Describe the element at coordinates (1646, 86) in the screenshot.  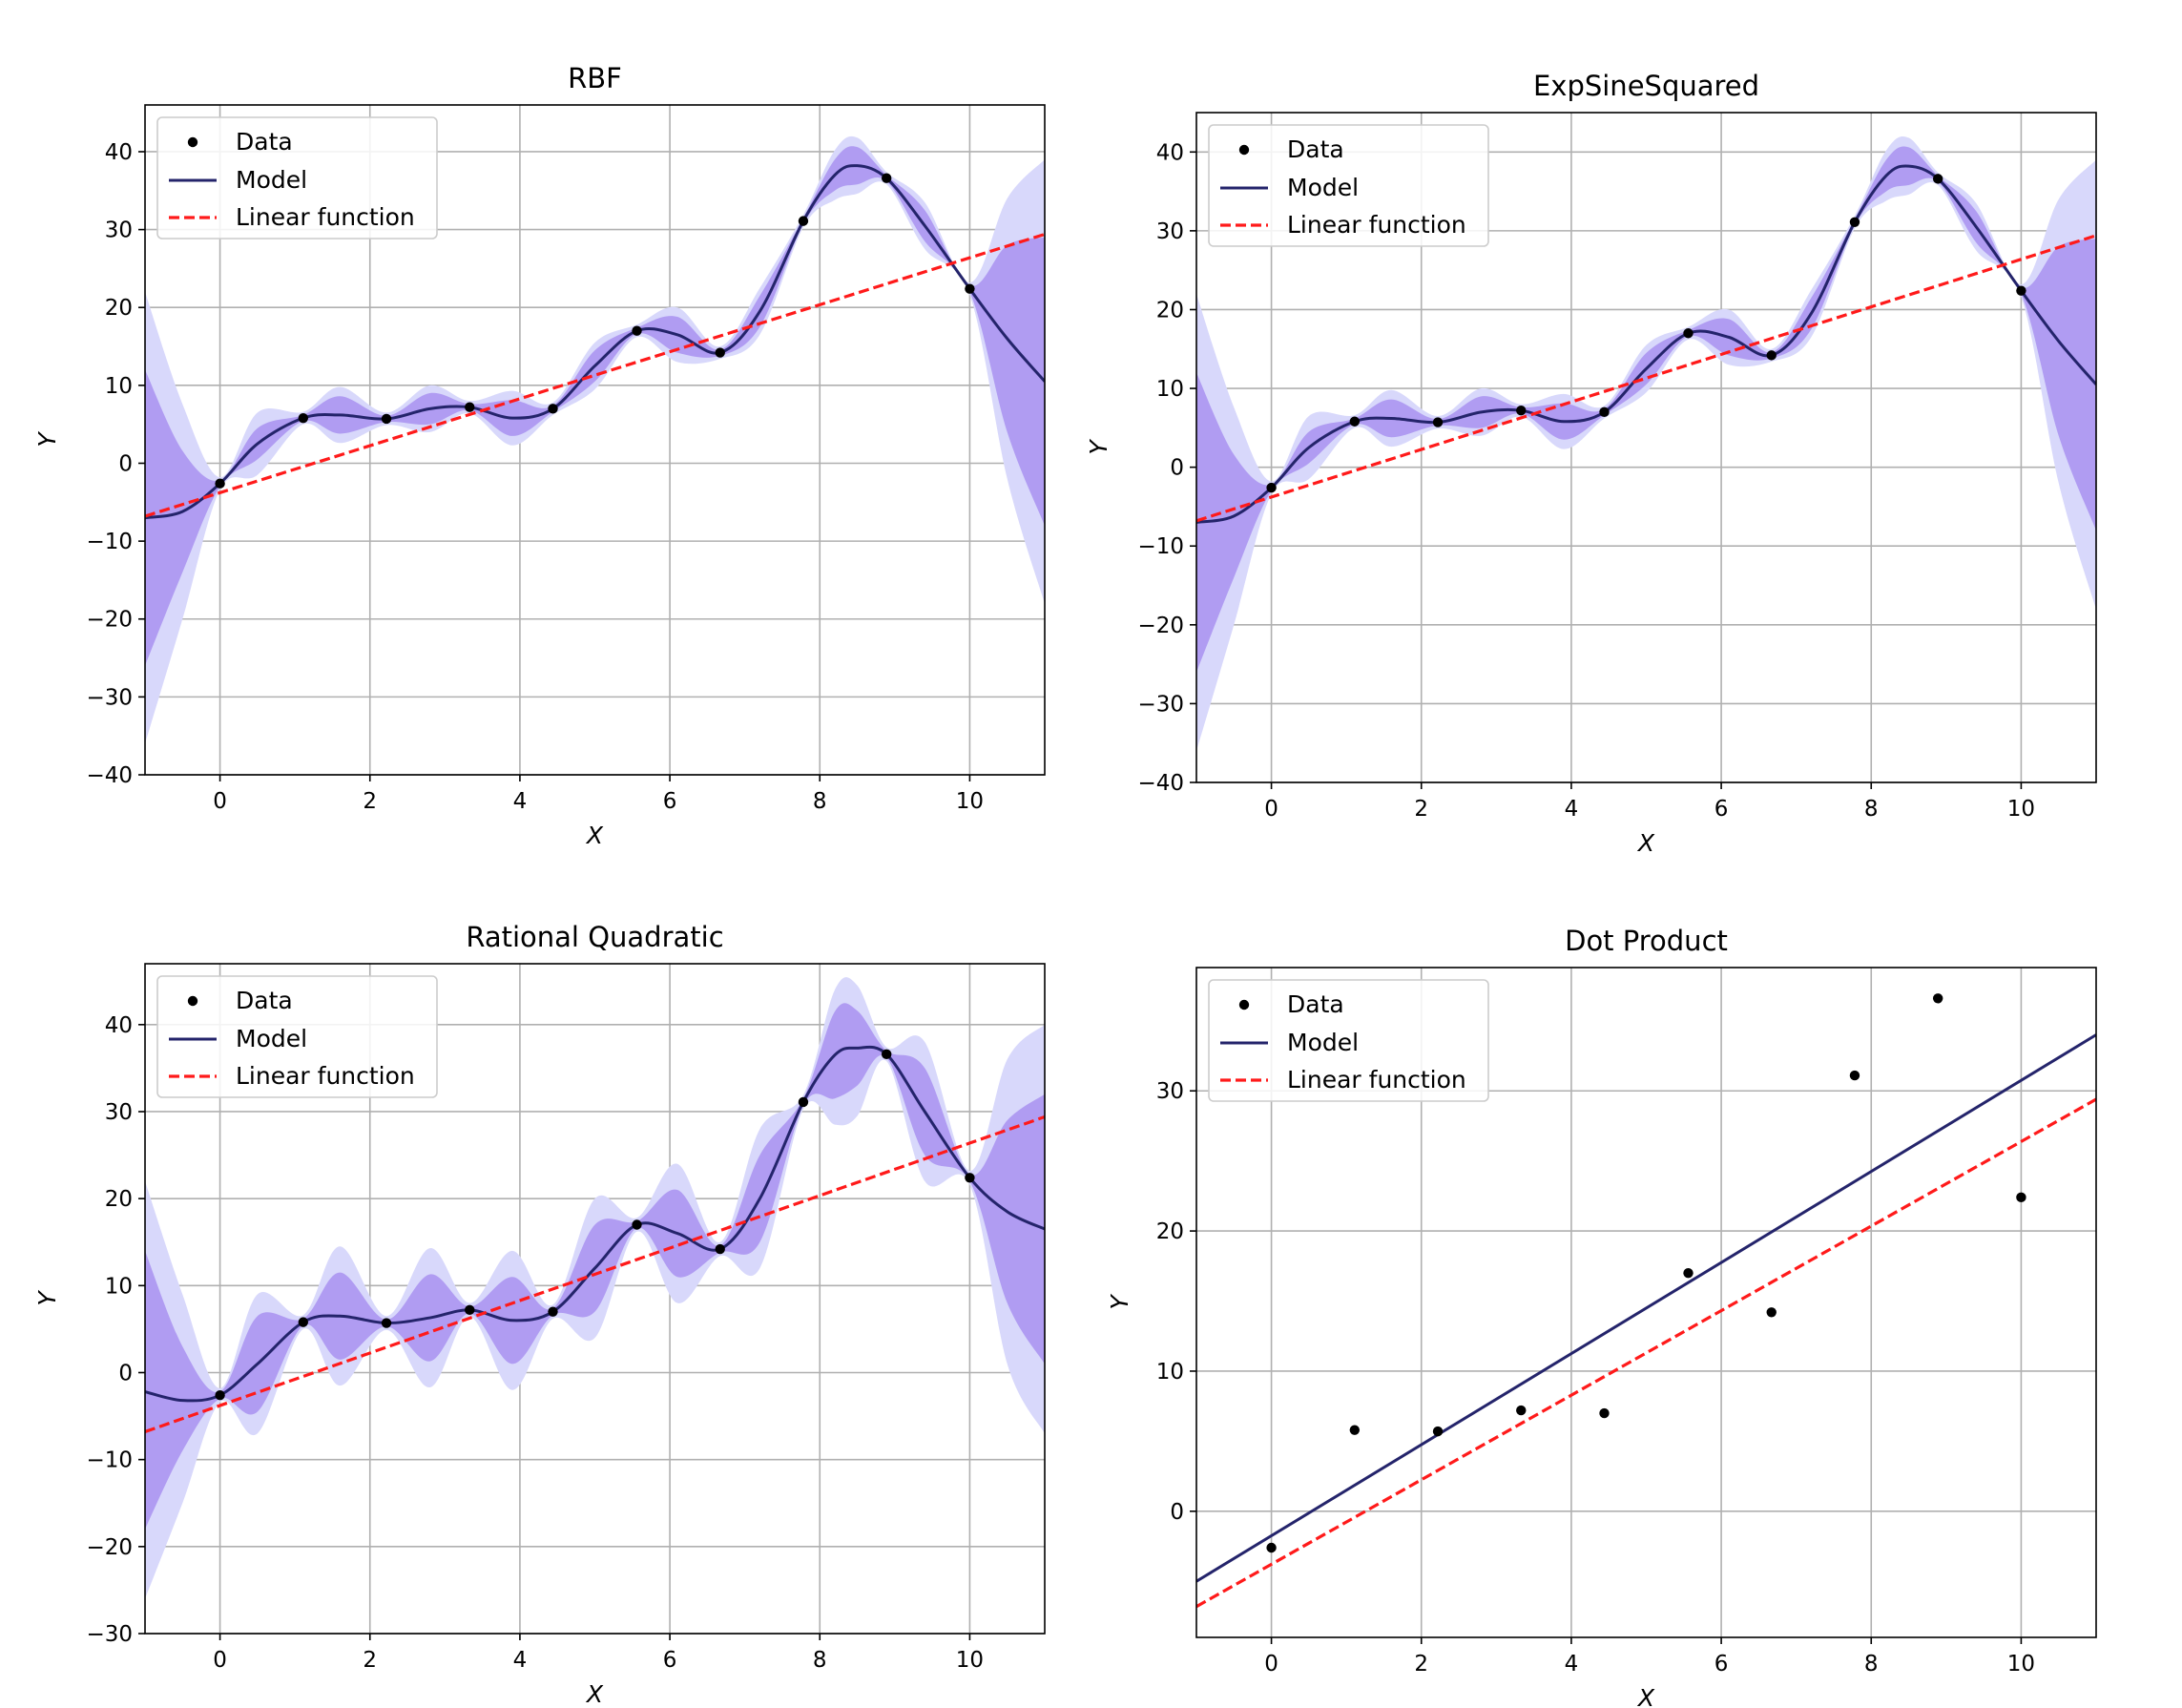
I see `plot-title: ExpSineSquared` at that location.